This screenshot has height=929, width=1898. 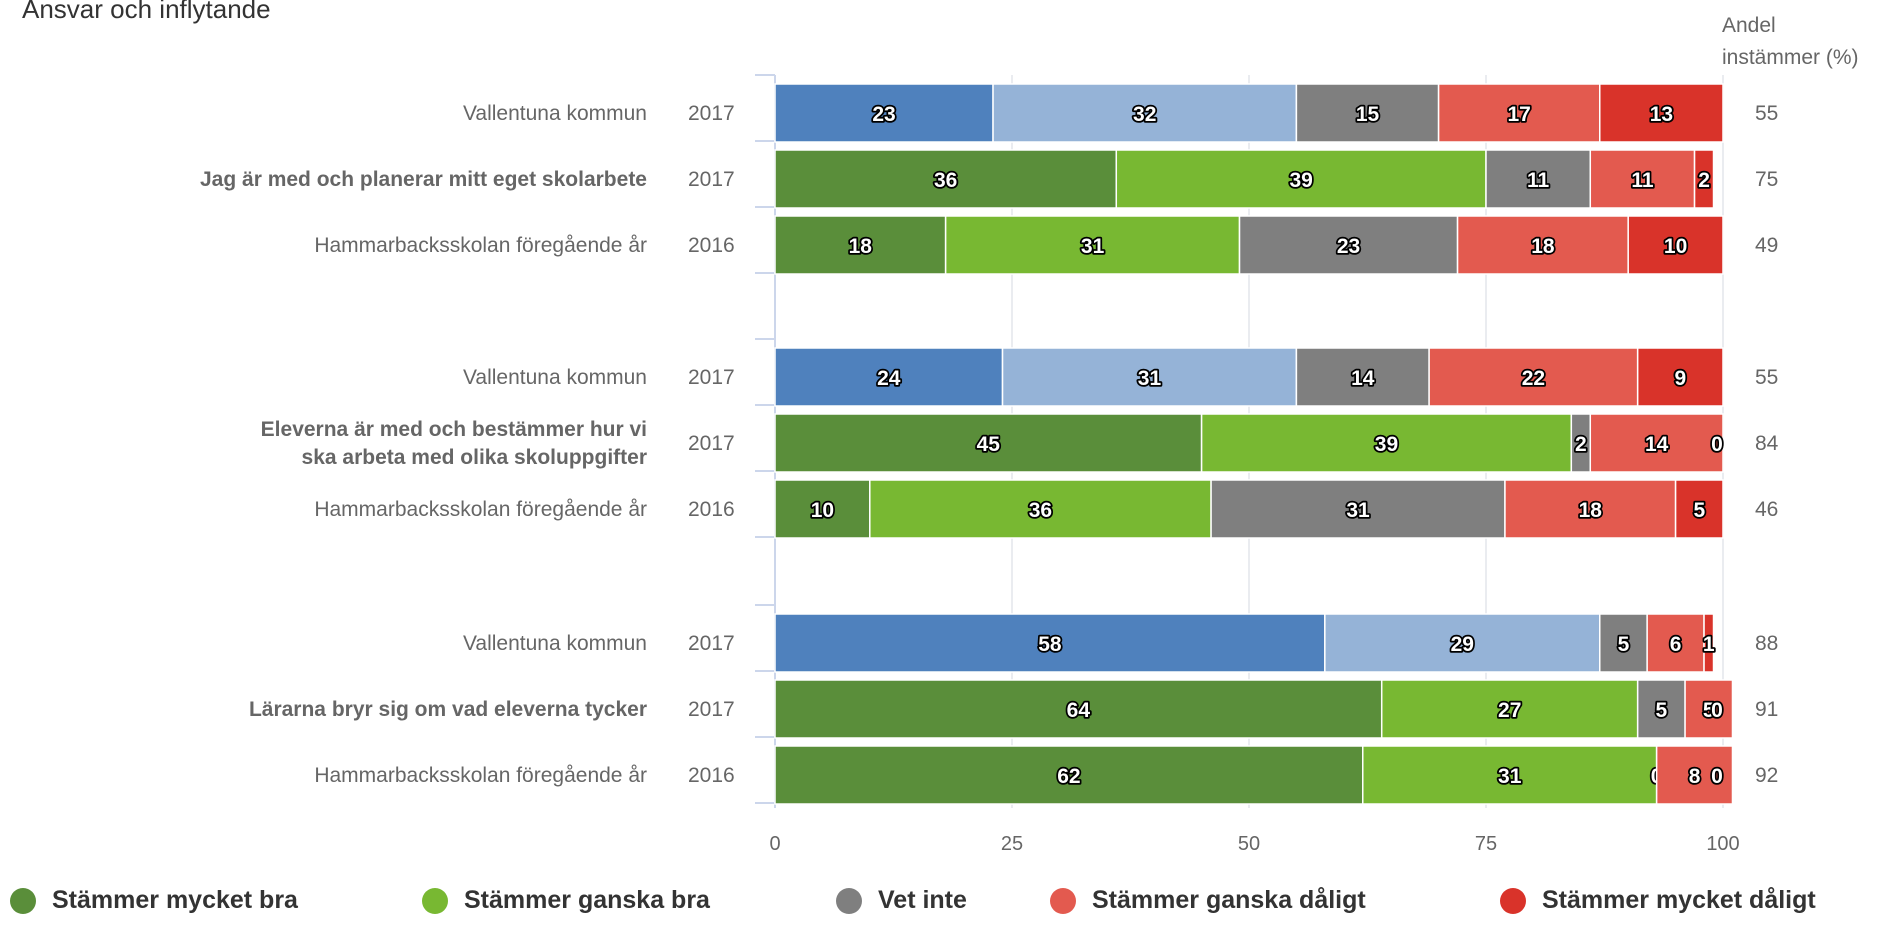 I want to click on right-header-line2: instämmer (%), so click(x=1790, y=57).